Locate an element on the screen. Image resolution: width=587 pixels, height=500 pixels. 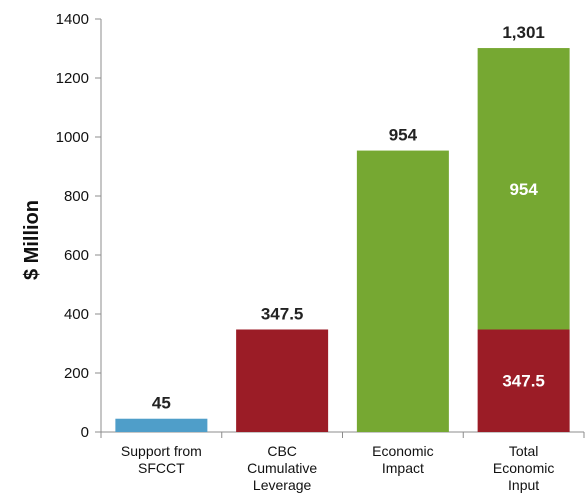
y-axis-title-group: $ Million is located at coordinates (32, 240).